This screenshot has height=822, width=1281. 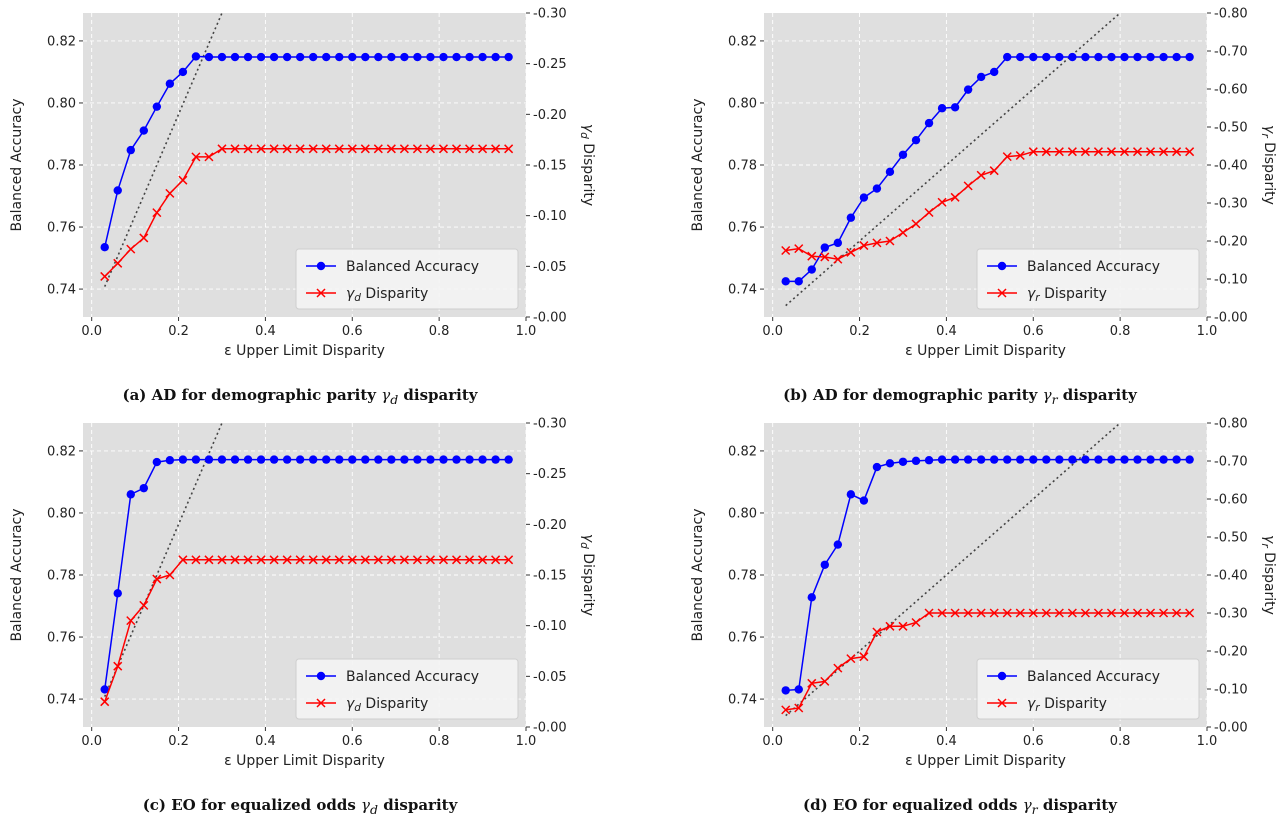 What do you see at coordinates (960, 806) in the screenshot?
I see `caption-d: (d) EO for equalized odds γr disparity` at bounding box center [960, 806].